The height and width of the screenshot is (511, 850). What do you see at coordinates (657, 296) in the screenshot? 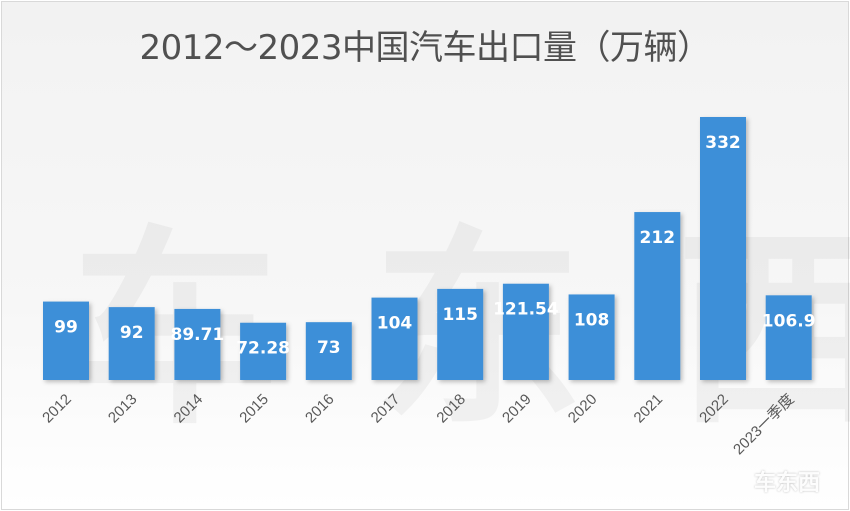
I see `bar-2021` at bounding box center [657, 296].